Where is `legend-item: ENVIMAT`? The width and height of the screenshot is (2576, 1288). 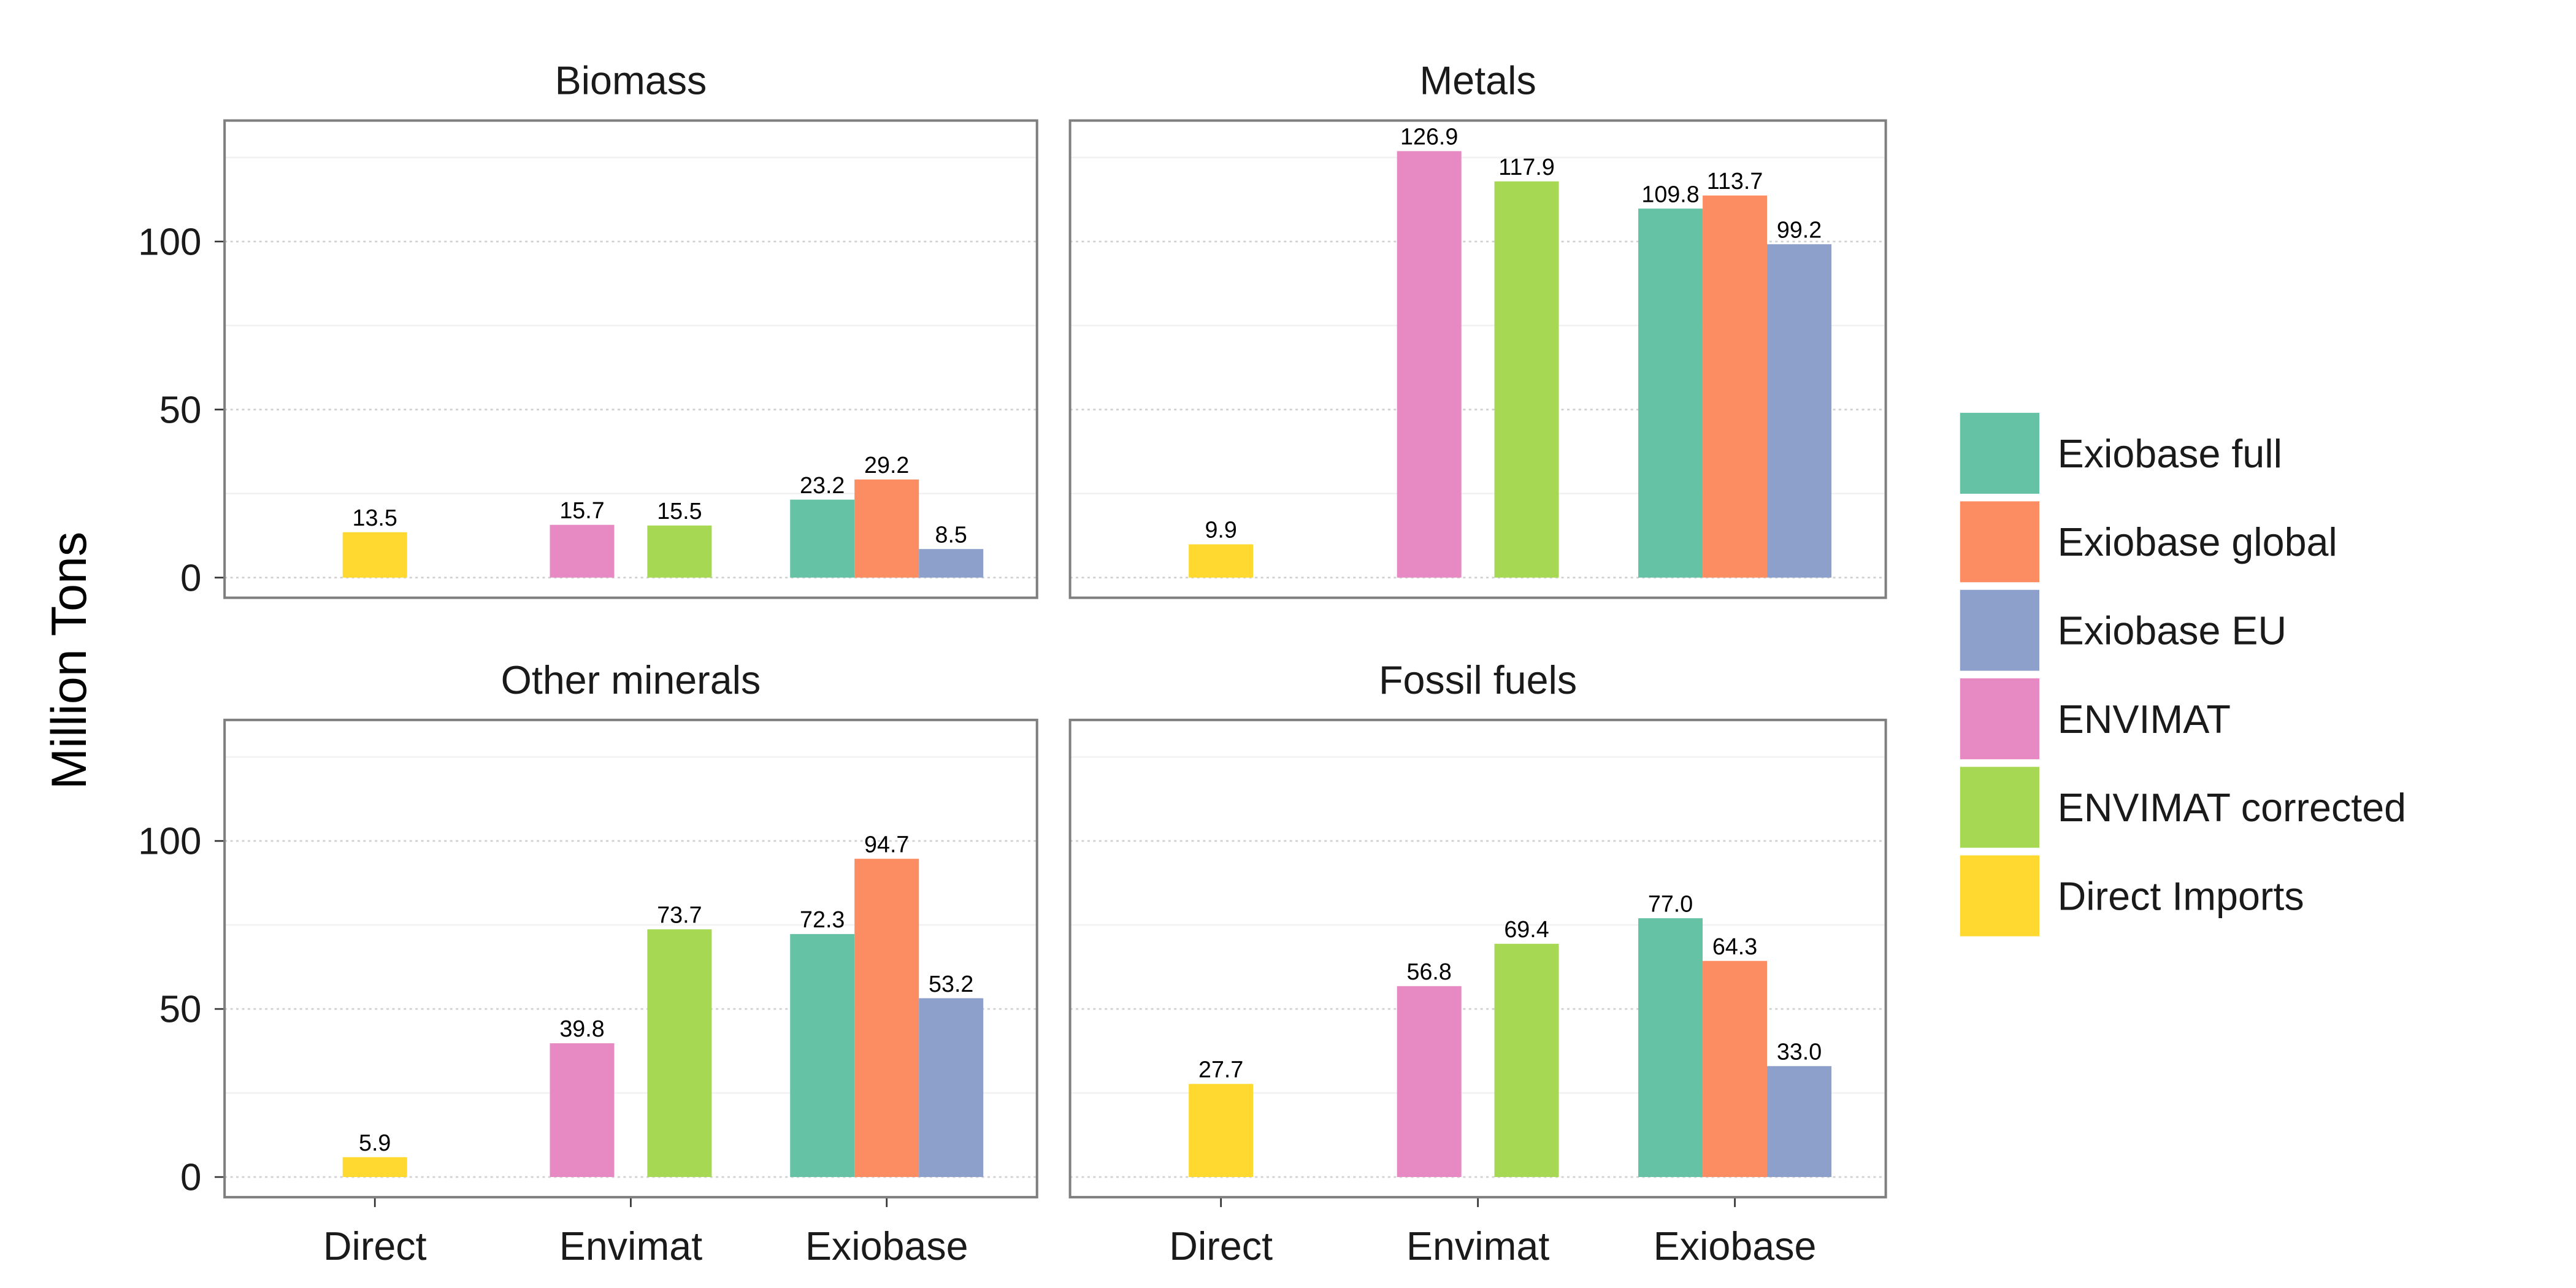 legend-item: ENVIMAT is located at coordinates (2095, 718).